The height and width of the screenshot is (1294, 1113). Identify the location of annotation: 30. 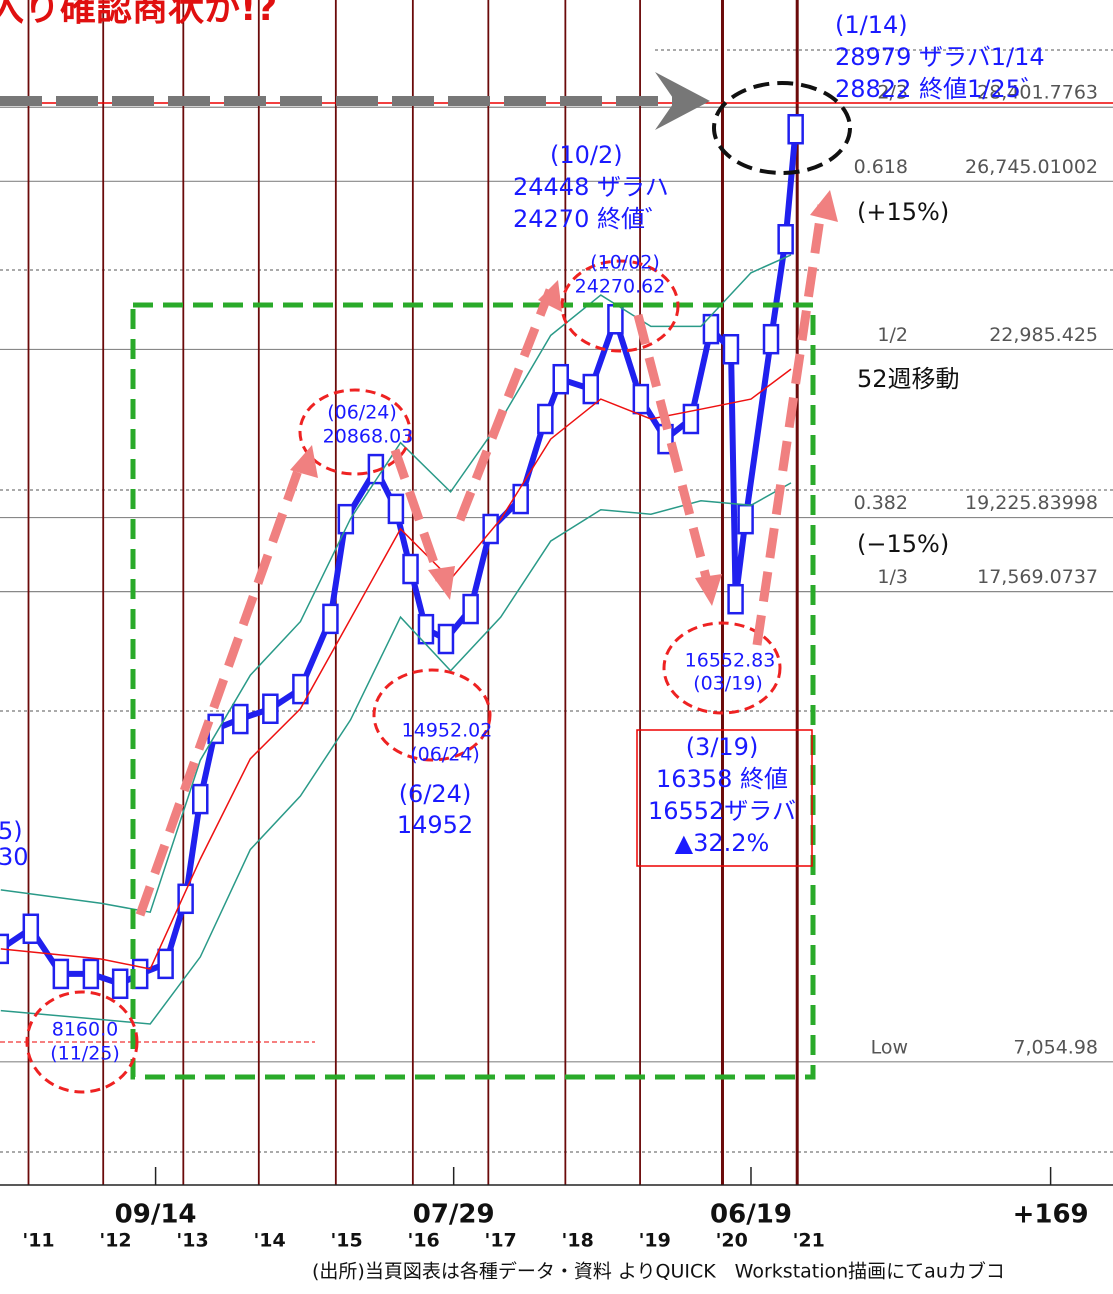
(14, 857).